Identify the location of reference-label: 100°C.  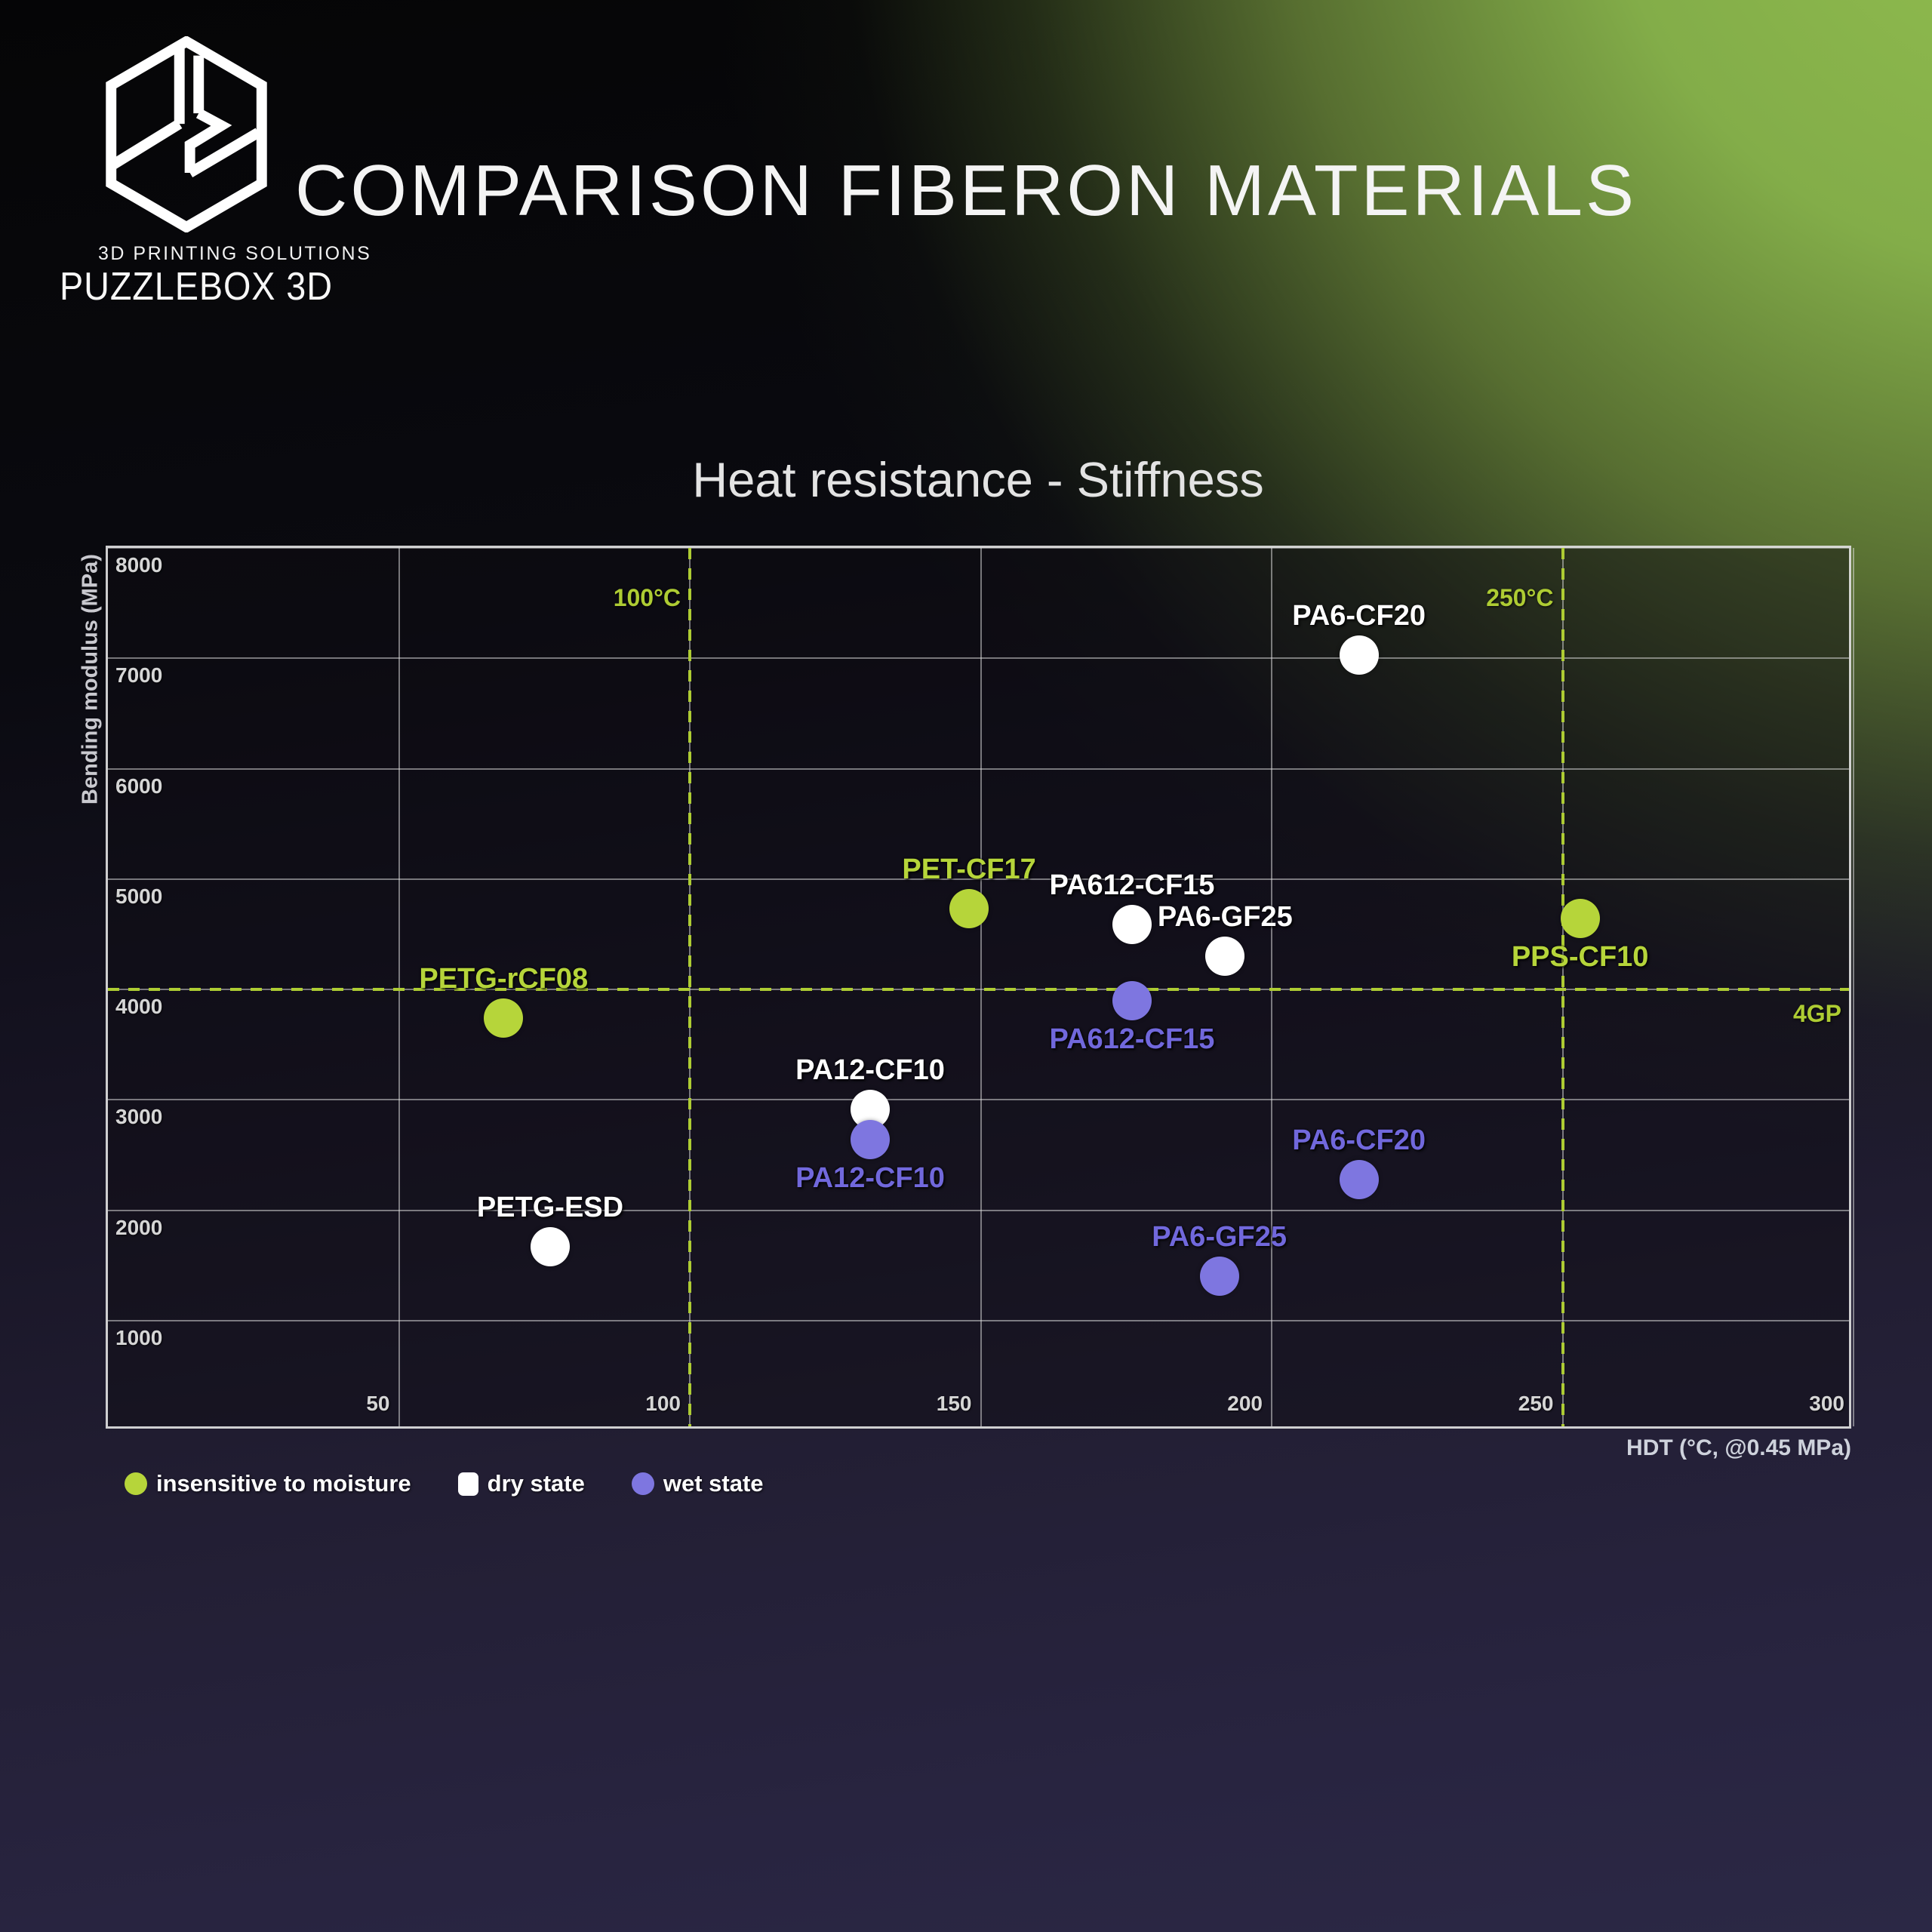
(647, 597).